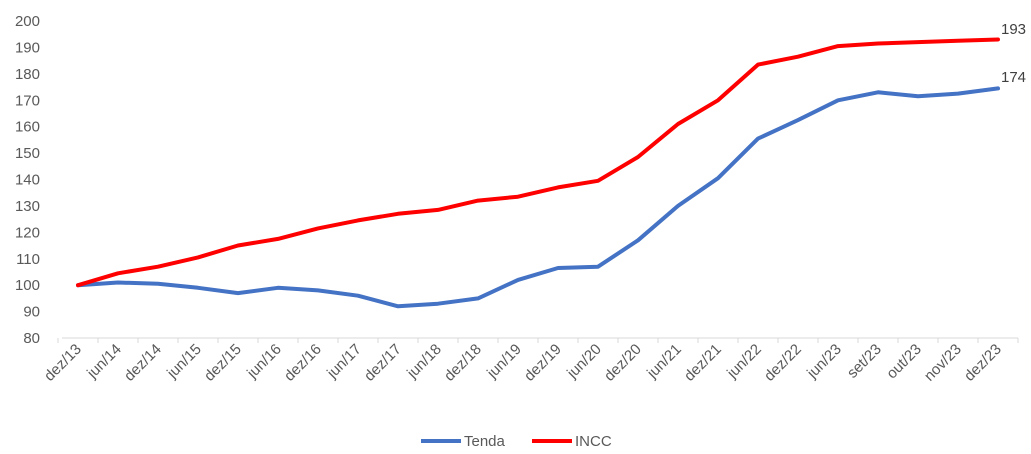 The height and width of the screenshot is (454, 1031). I want to click on x-tick-label: jun/20, so click(584, 362).